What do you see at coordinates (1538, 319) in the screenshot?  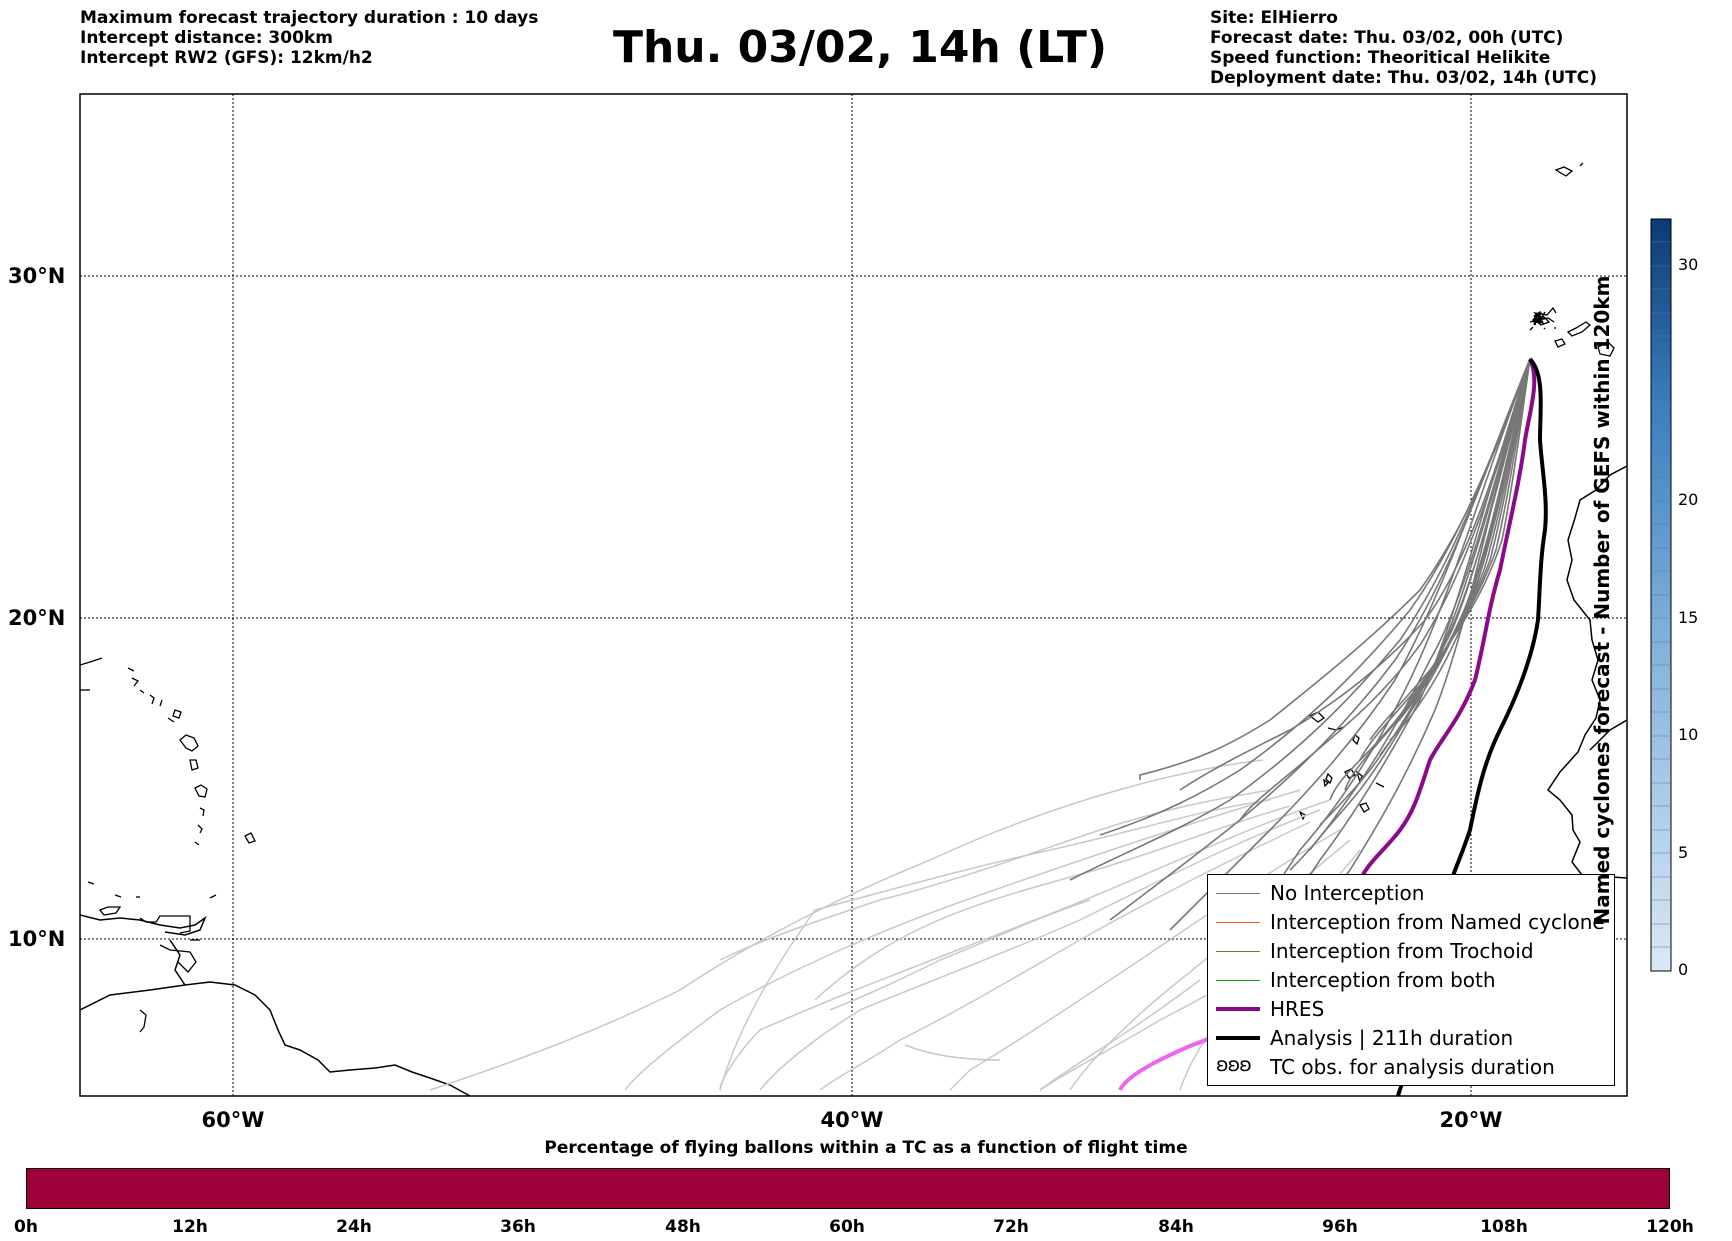 I see `island-la-palma` at bounding box center [1538, 319].